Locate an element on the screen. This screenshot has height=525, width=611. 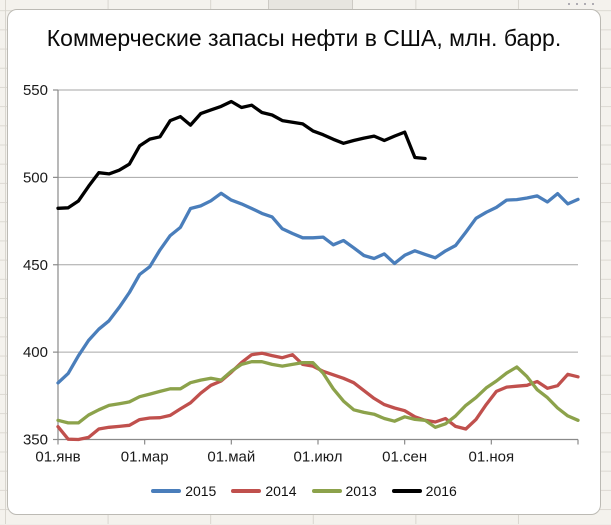
x-tick-label-01.сен: 01.сен is located at coordinates (404, 457).